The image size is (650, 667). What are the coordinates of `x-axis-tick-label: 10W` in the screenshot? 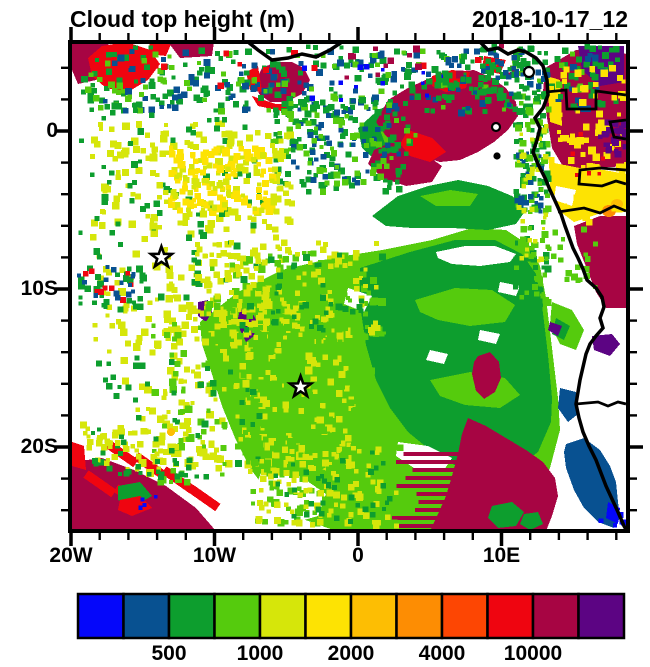 It's located at (214, 555).